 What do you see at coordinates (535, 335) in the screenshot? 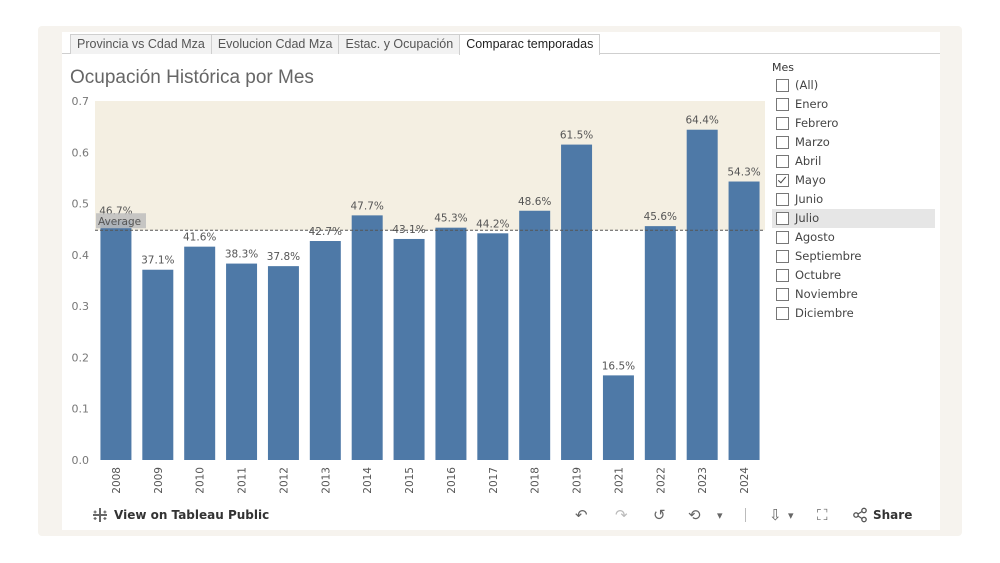
I see `bar-2018` at bounding box center [535, 335].